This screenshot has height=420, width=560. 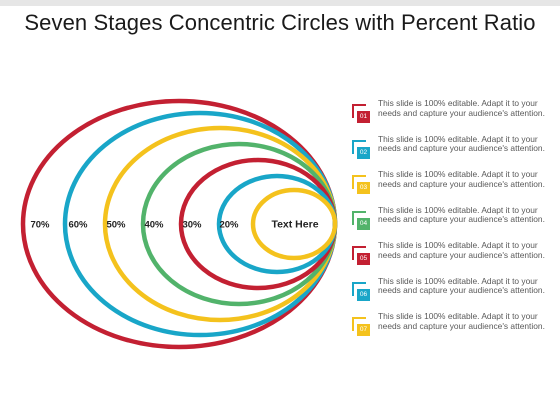 I want to click on badge-number: 06, so click(x=363, y=294).